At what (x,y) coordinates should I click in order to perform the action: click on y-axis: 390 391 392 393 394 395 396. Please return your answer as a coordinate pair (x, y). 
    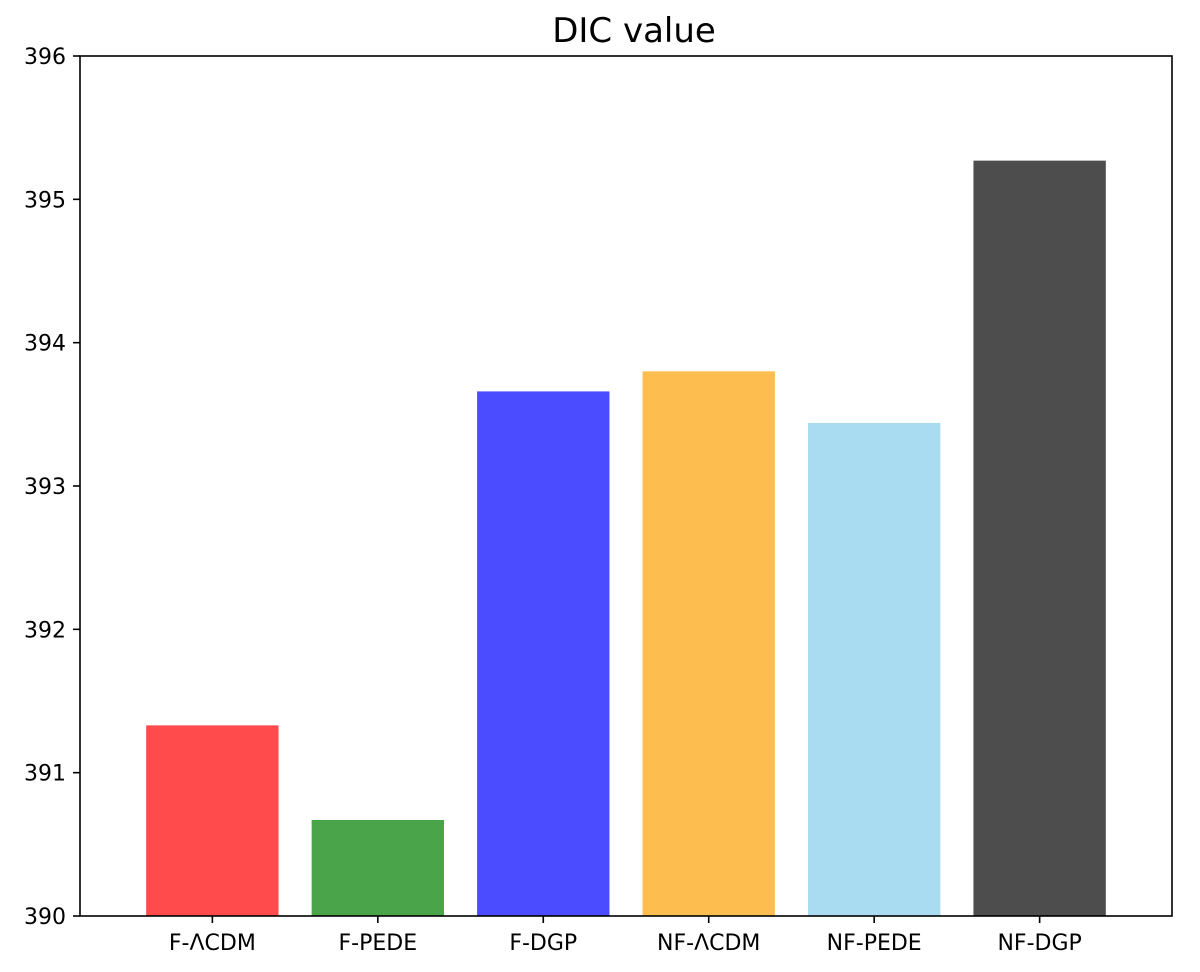
    Looking at the image, I should click on (52, 487).